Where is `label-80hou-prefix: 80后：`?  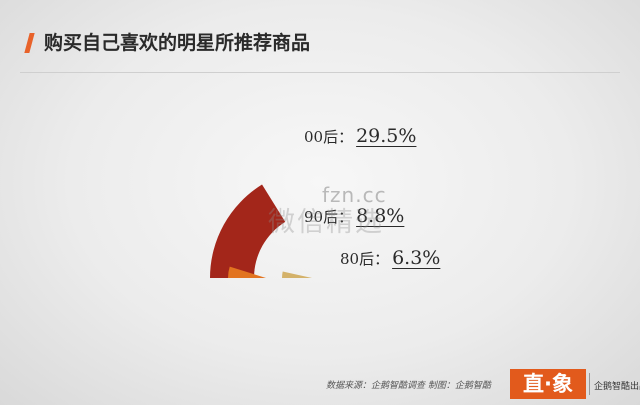
label-80hou-prefix: 80后： is located at coordinates (365, 259).